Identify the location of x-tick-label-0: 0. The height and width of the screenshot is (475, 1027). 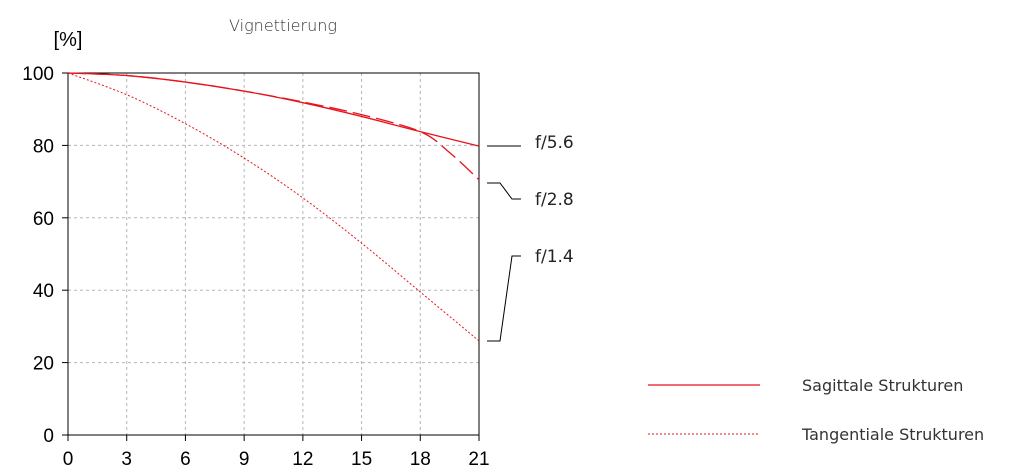
(68, 459).